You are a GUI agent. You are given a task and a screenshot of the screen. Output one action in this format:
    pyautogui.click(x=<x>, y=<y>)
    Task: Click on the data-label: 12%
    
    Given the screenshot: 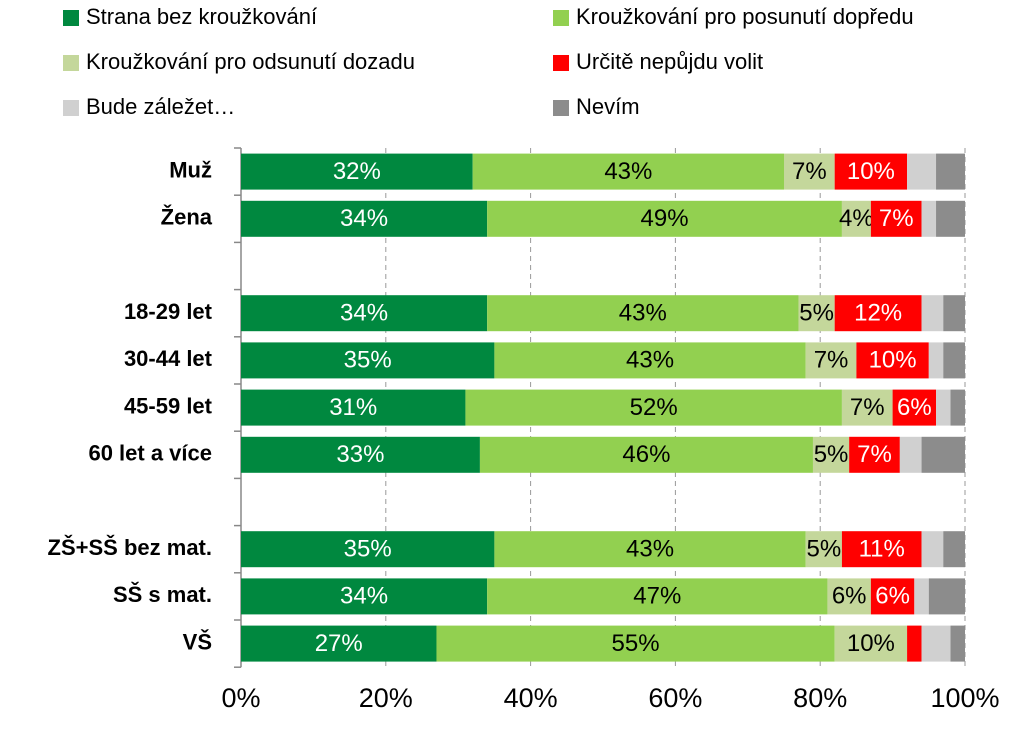 What is the action you would take?
    pyautogui.click(x=878, y=313)
    